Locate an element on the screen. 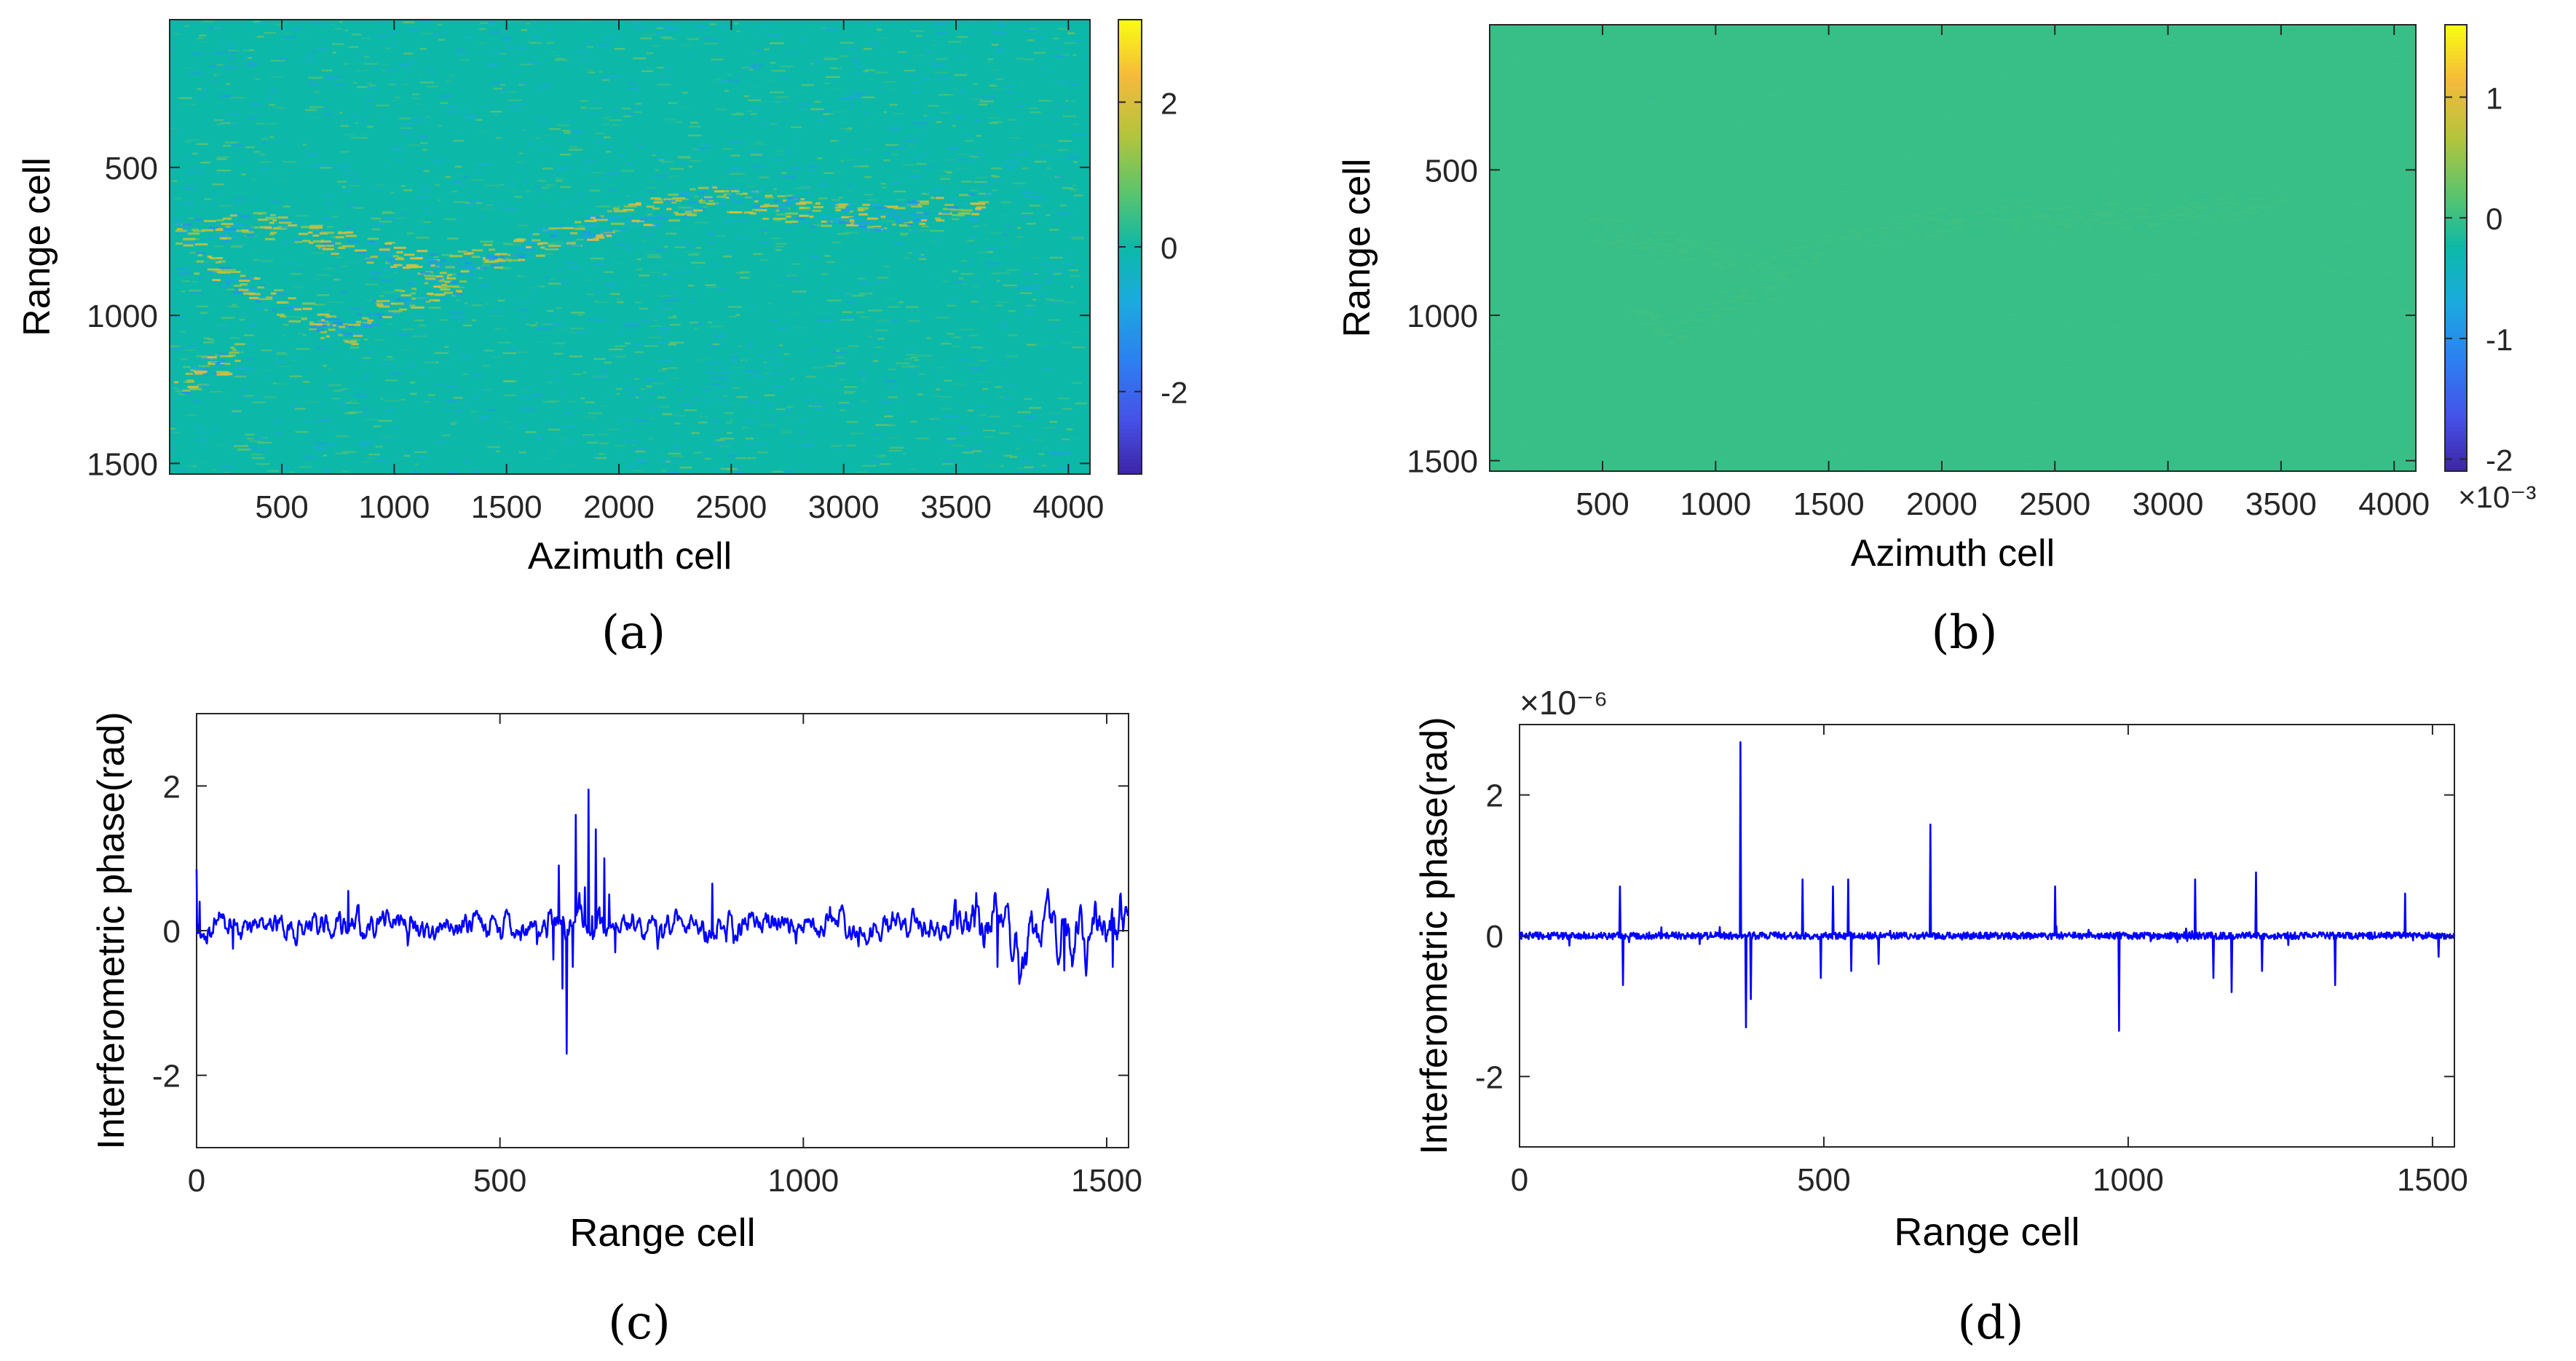  panel-c-label: (c) is located at coordinates (639, 1323).